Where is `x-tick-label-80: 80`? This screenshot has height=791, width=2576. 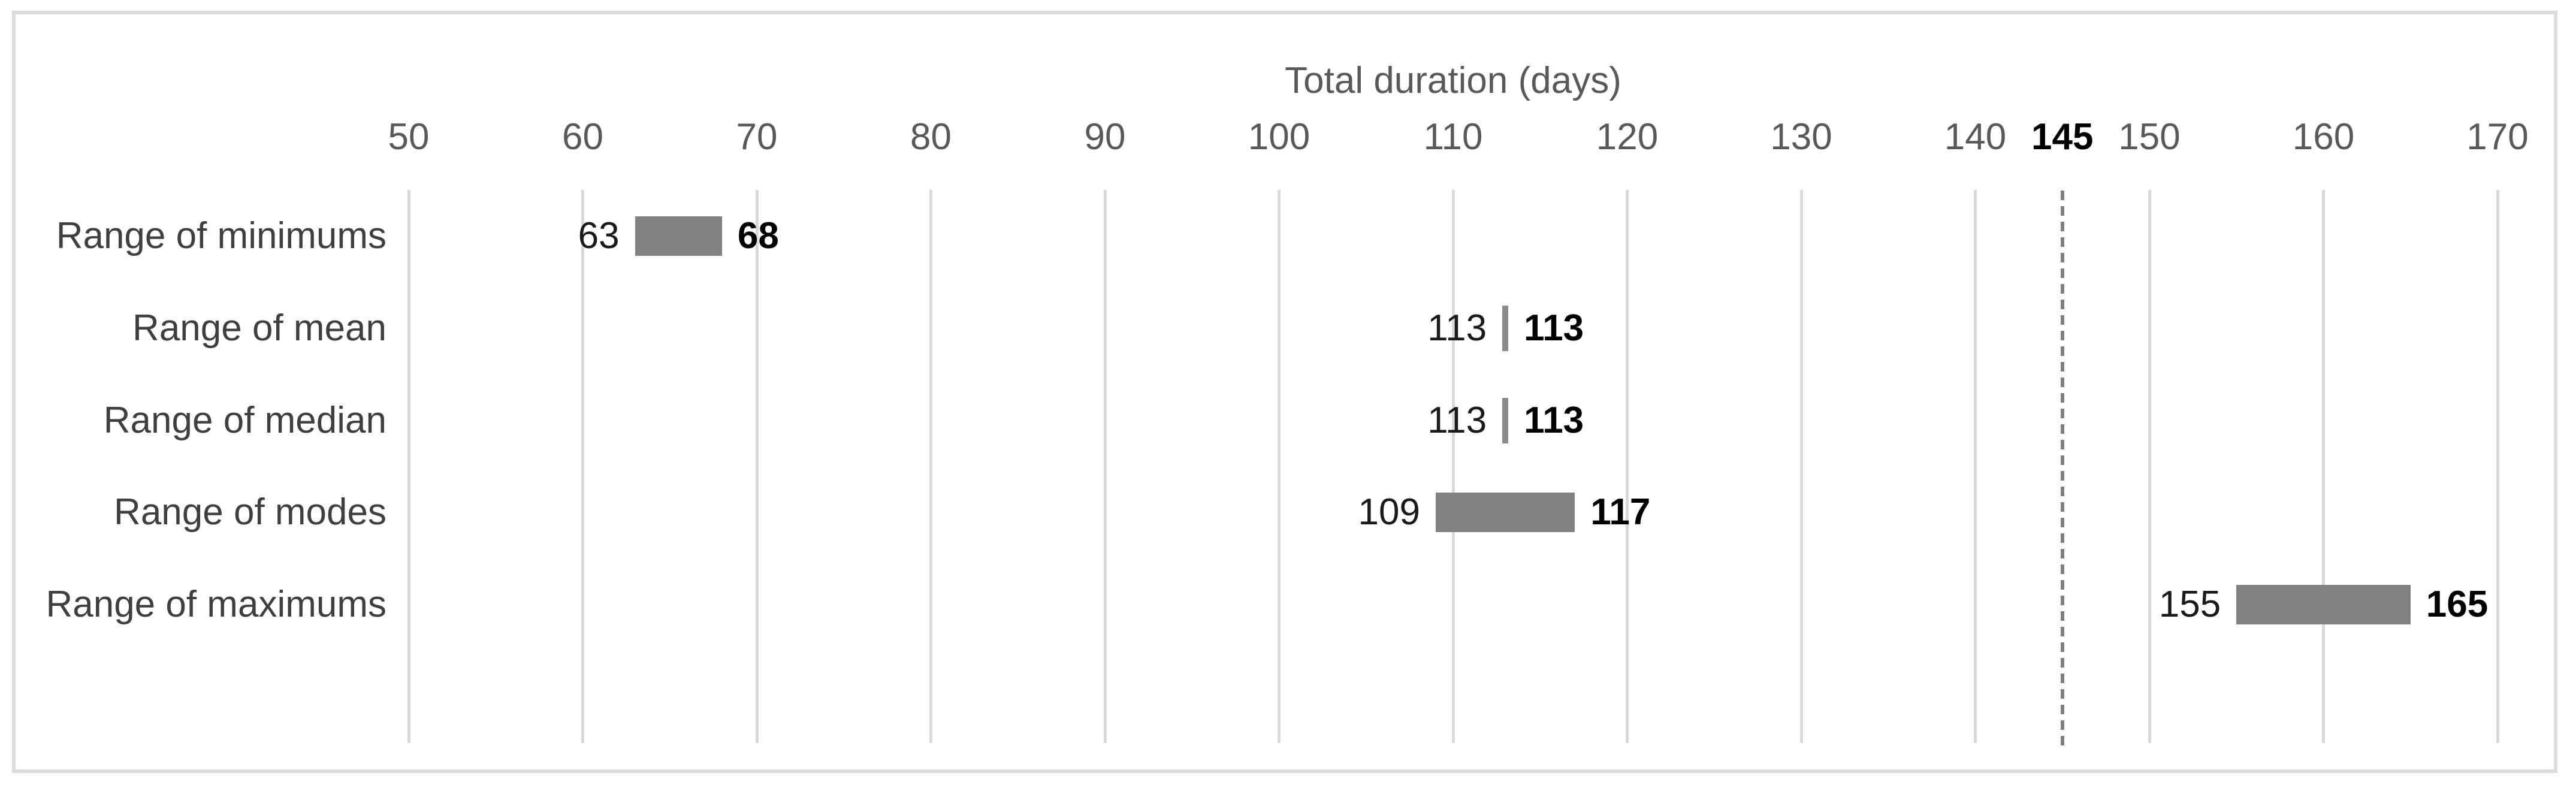
x-tick-label-80: 80 is located at coordinates (931, 137).